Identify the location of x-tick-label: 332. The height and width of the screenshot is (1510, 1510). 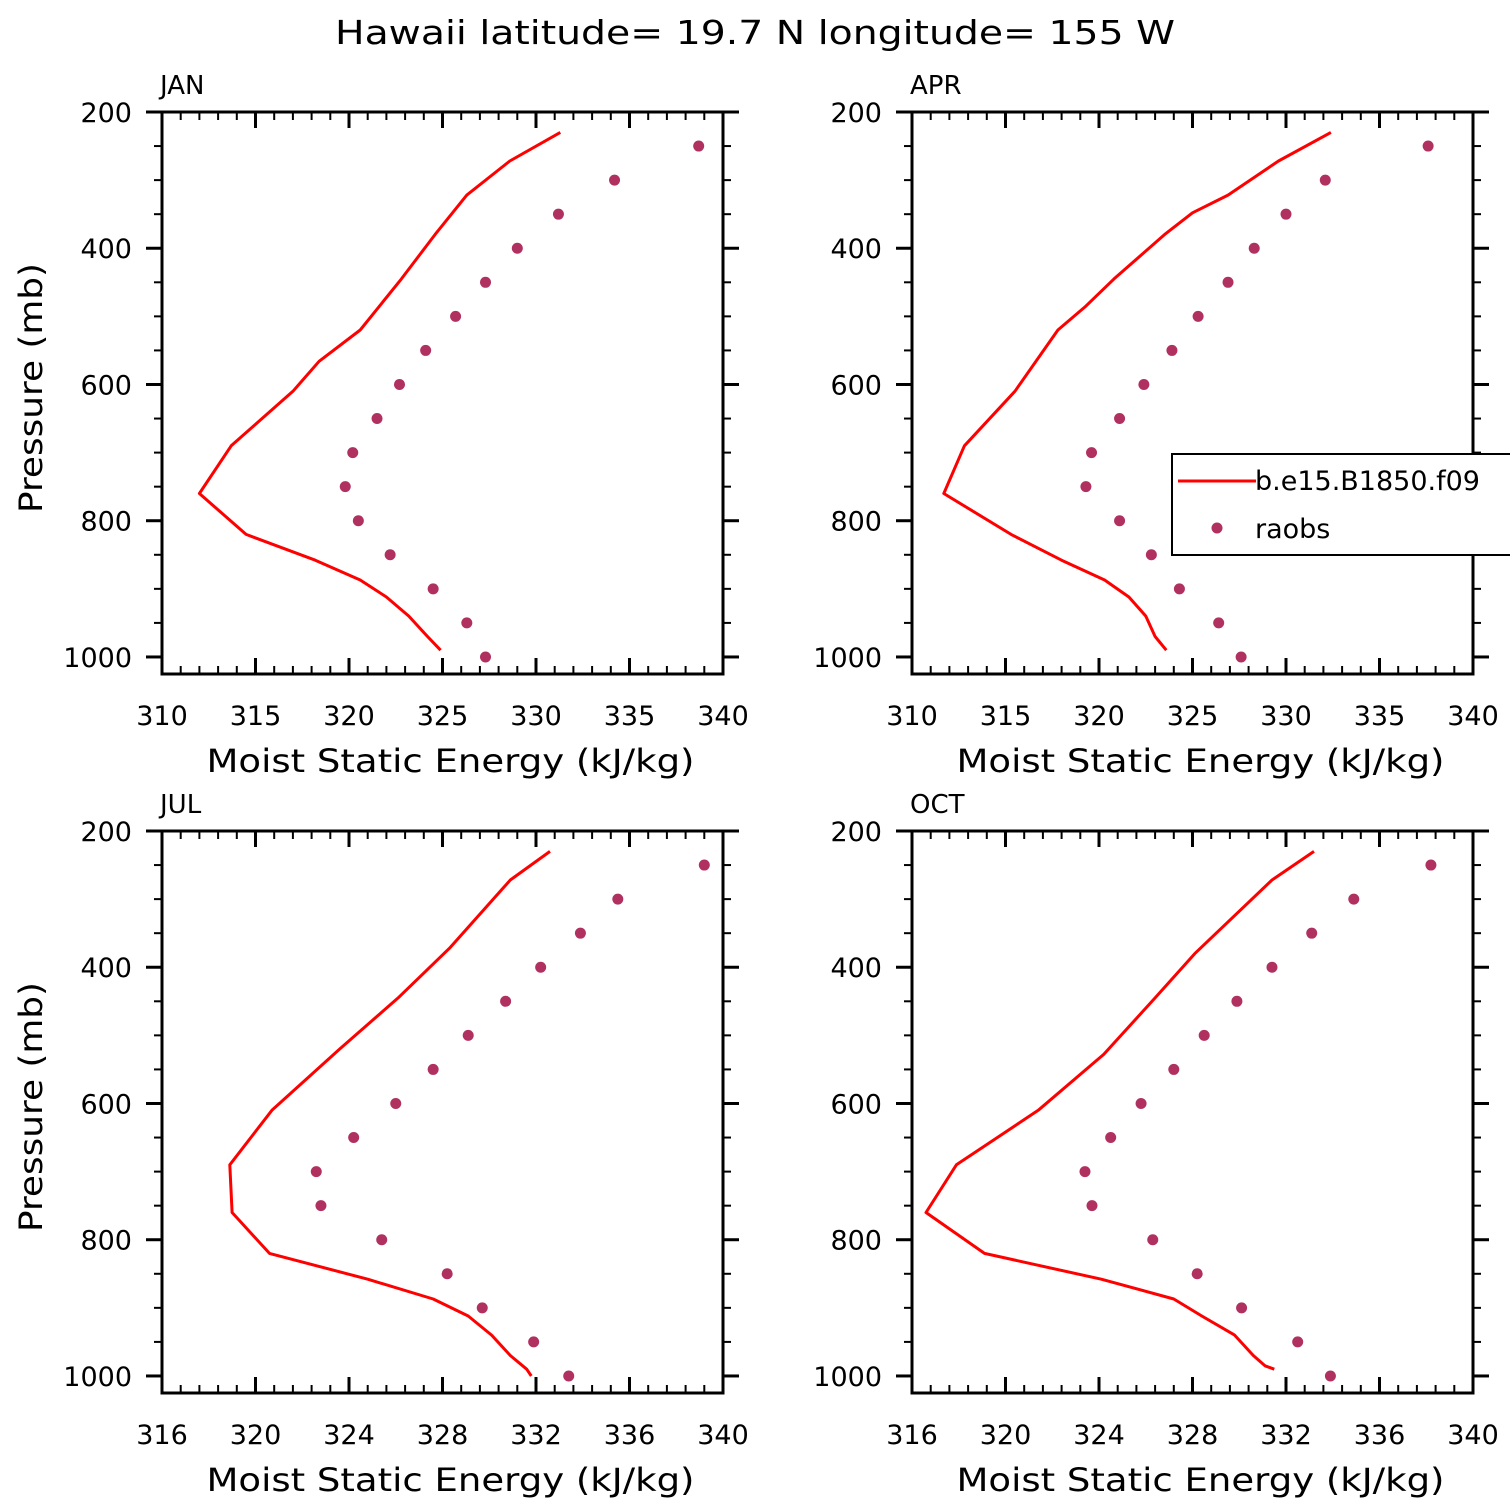
(1286, 1435).